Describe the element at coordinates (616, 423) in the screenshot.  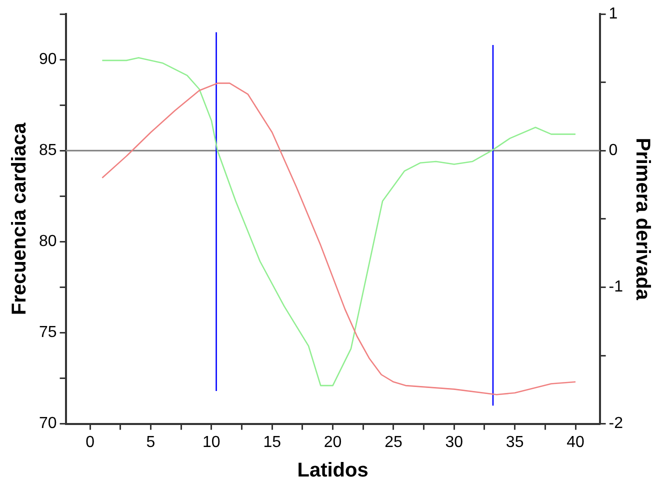
I see `y2-tick-label: -2` at that location.